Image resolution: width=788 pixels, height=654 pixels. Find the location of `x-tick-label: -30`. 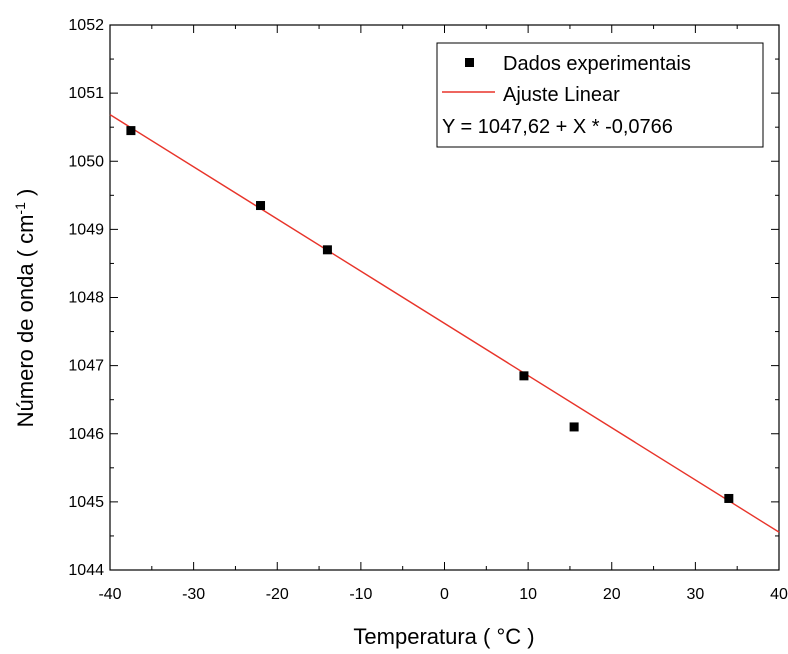

x-tick-label: -30 is located at coordinates (193, 594).